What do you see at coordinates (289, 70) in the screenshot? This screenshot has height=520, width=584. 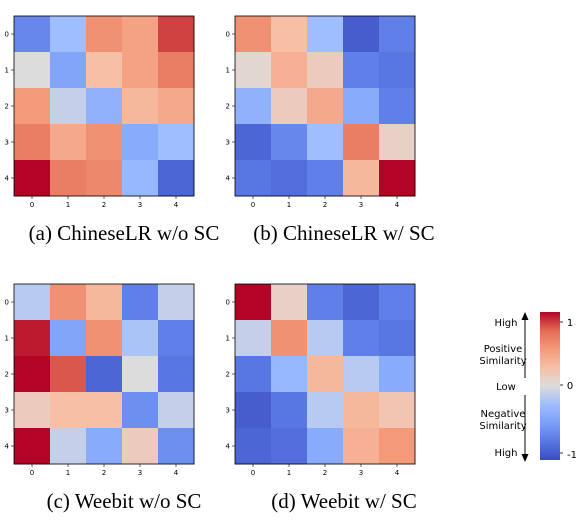 I see `cell-r1-c1` at bounding box center [289, 70].